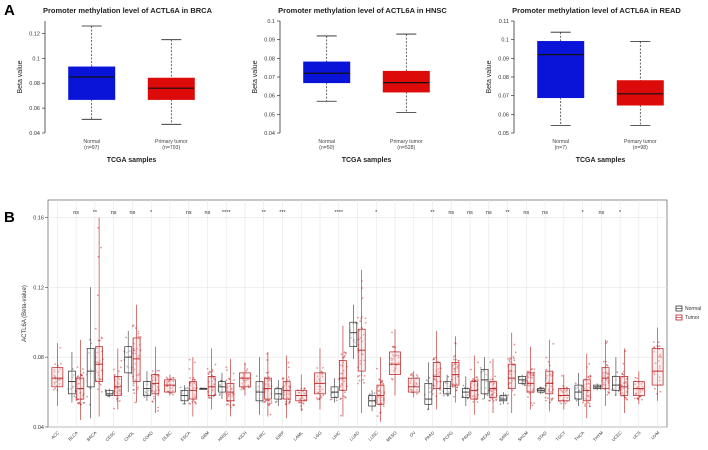 The height and width of the screenshot is (450, 708). What do you see at coordinates (693, 309) in the screenshot?
I see `legend-label-normal: Normal` at bounding box center [693, 309].